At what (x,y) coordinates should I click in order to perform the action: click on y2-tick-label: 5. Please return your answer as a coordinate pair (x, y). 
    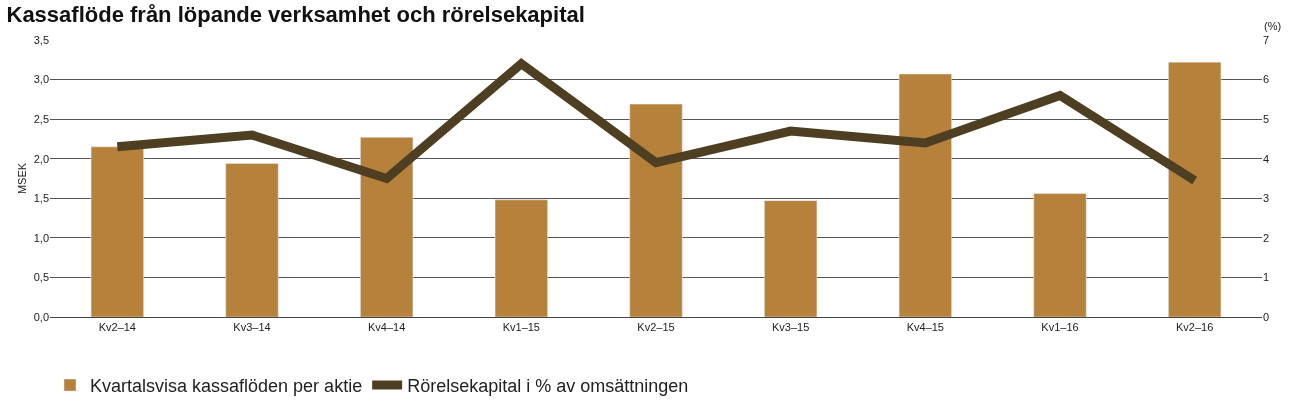
    Looking at the image, I should click on (1266, 118).